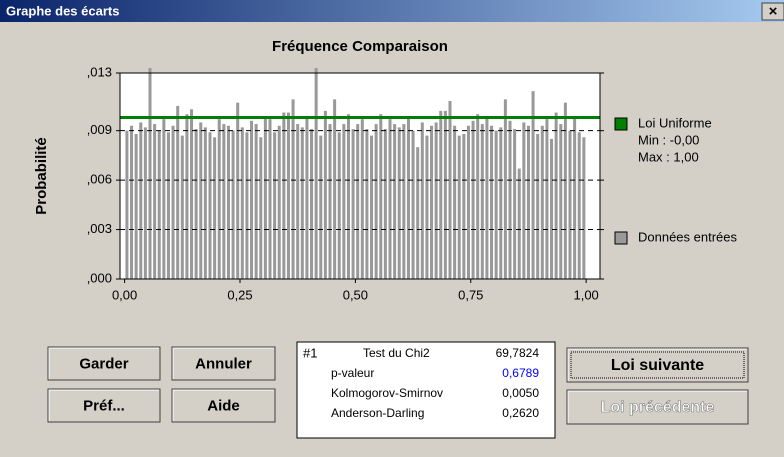  What do you see at coordinates (99, 228) in the screenshot?
I see `y-tick-label: ,003` at bounding box center [99, 228].